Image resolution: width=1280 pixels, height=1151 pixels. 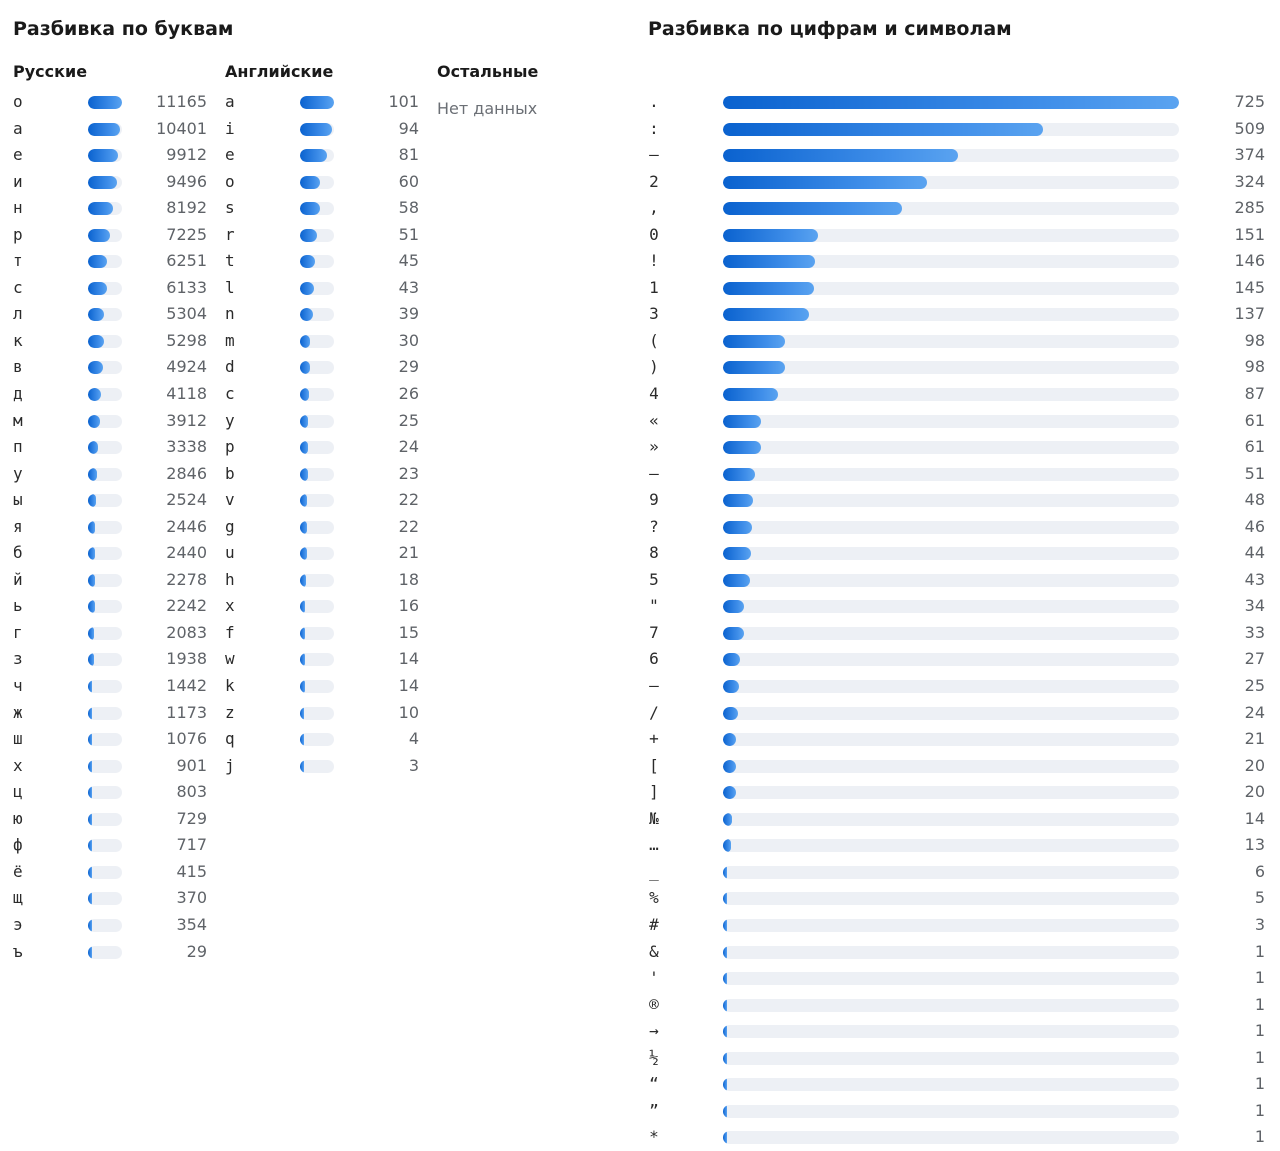 I want to click on character-label: ц, so click(x=18, y=792).